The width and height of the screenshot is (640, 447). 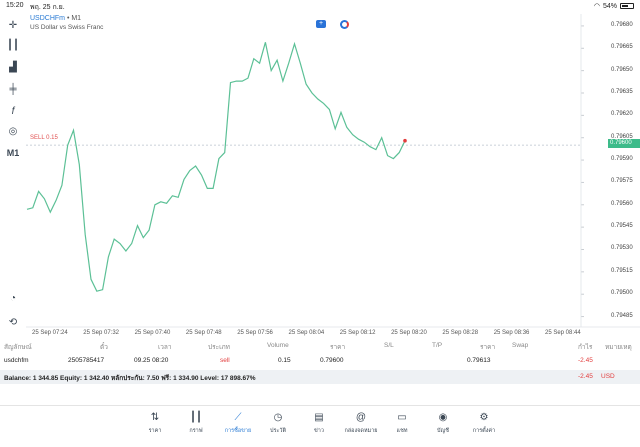 I want to click on tab-history: ◷ ประวัติ, so click(x=278, y=423).